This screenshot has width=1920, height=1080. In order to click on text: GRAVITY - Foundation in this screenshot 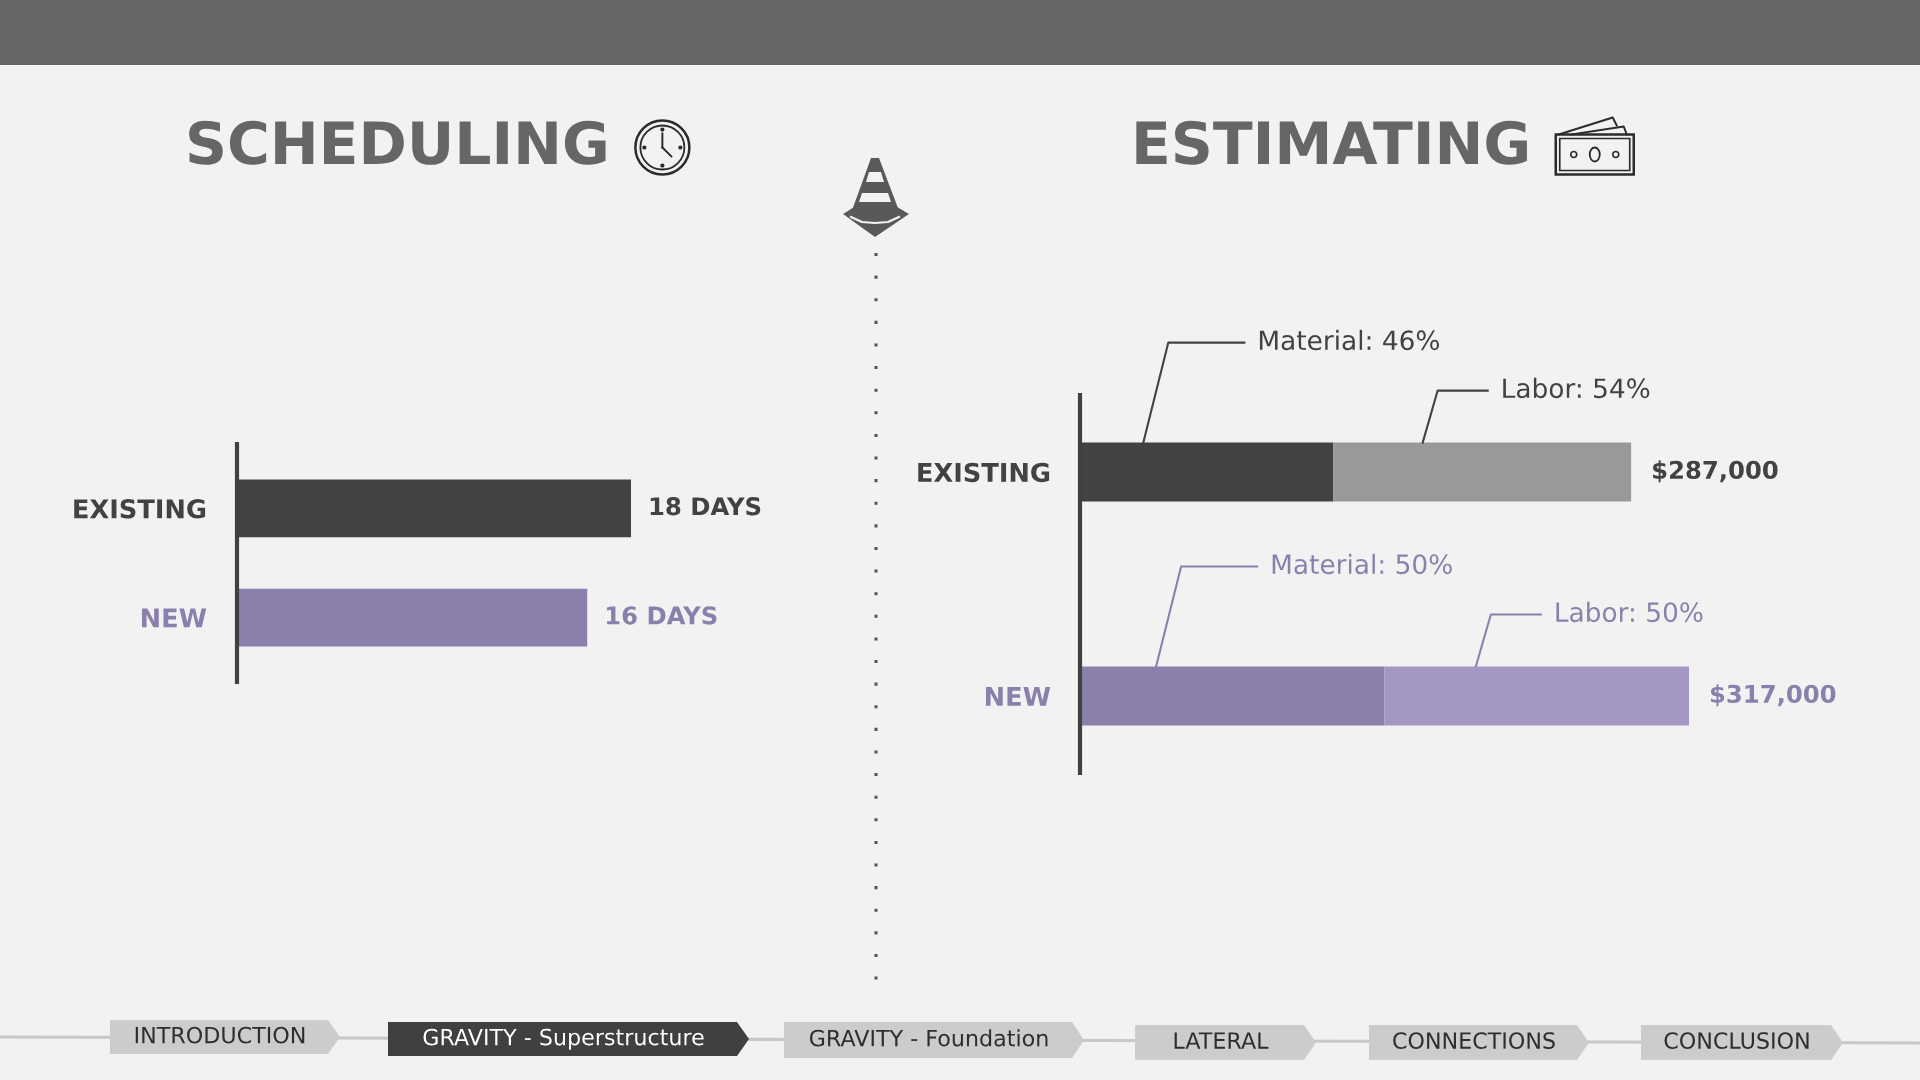, I will do `click(928, 1038)`.